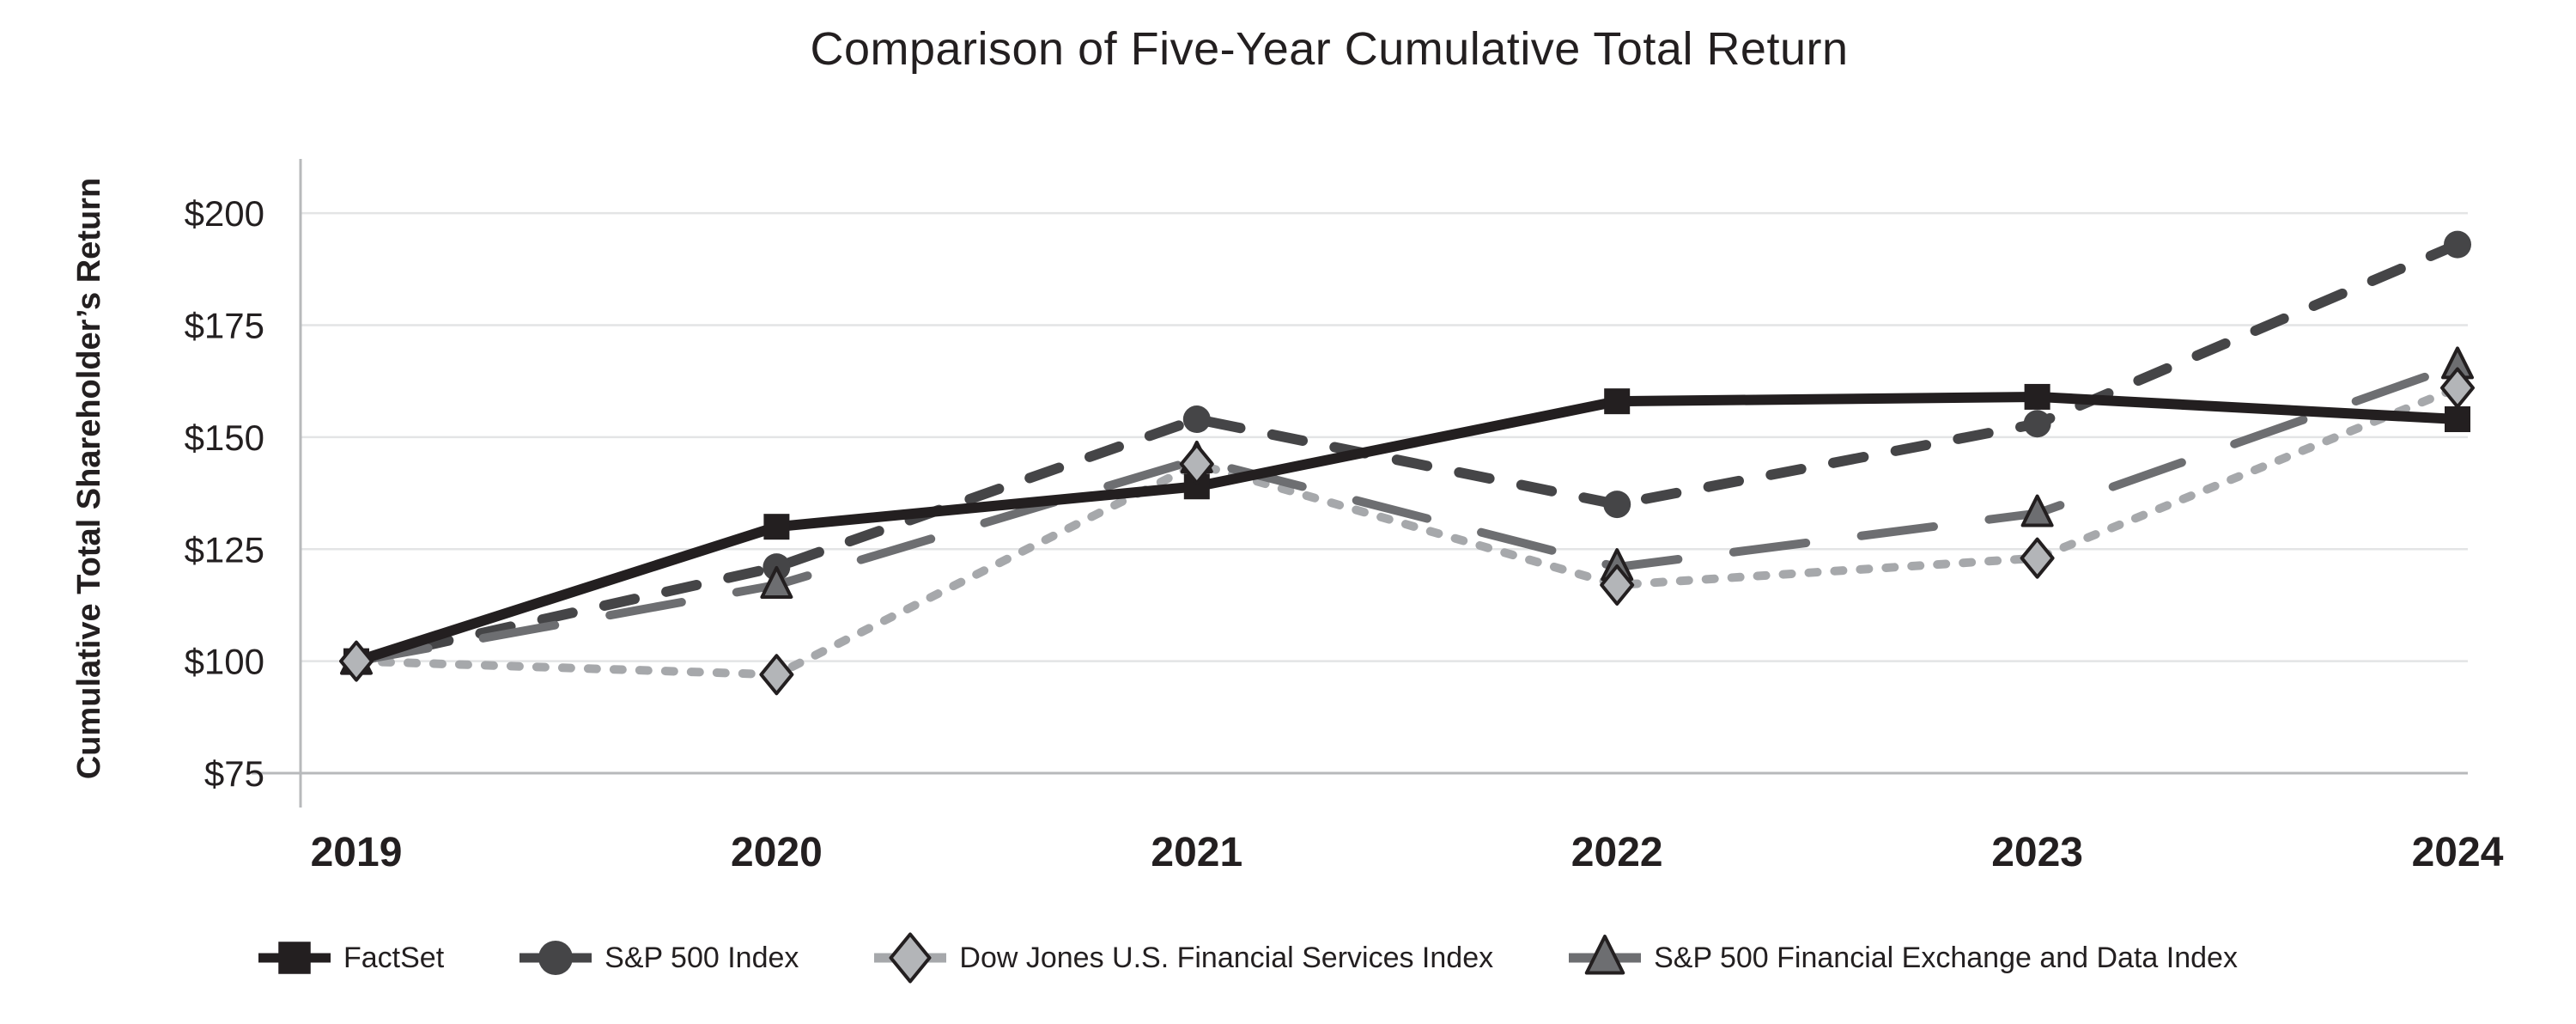 This screenshot has width=2576, height=1024. Describe the element at coordinates (2457, 419) in the screenshot. I see `marker-factset-2024` at that location.